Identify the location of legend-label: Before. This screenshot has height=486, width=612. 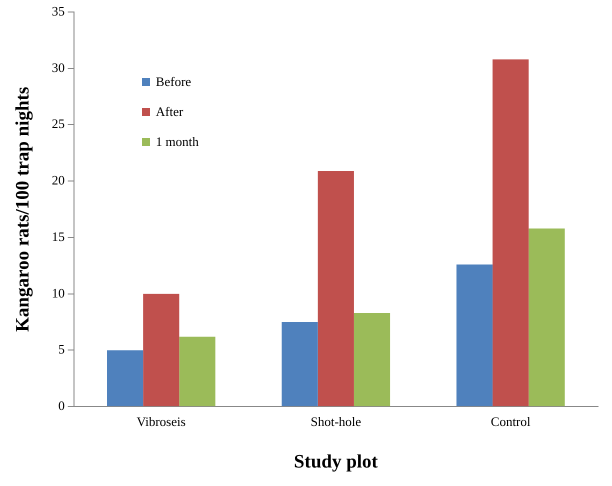
(174, 82).